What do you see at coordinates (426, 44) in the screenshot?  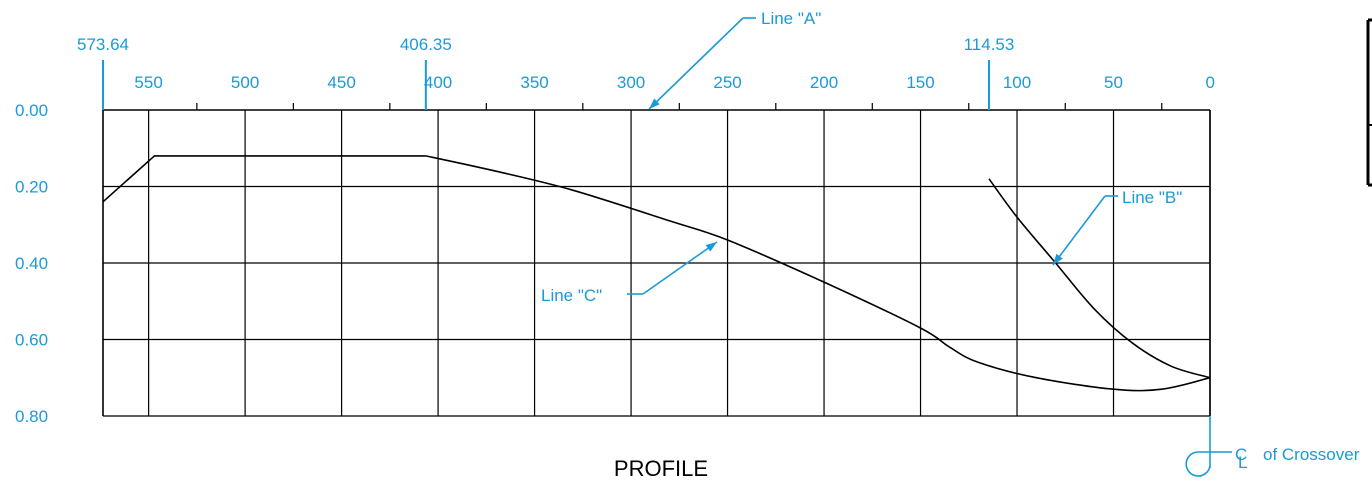 I see `station-mark-label: 406.35` at bounding box center [426, 44].